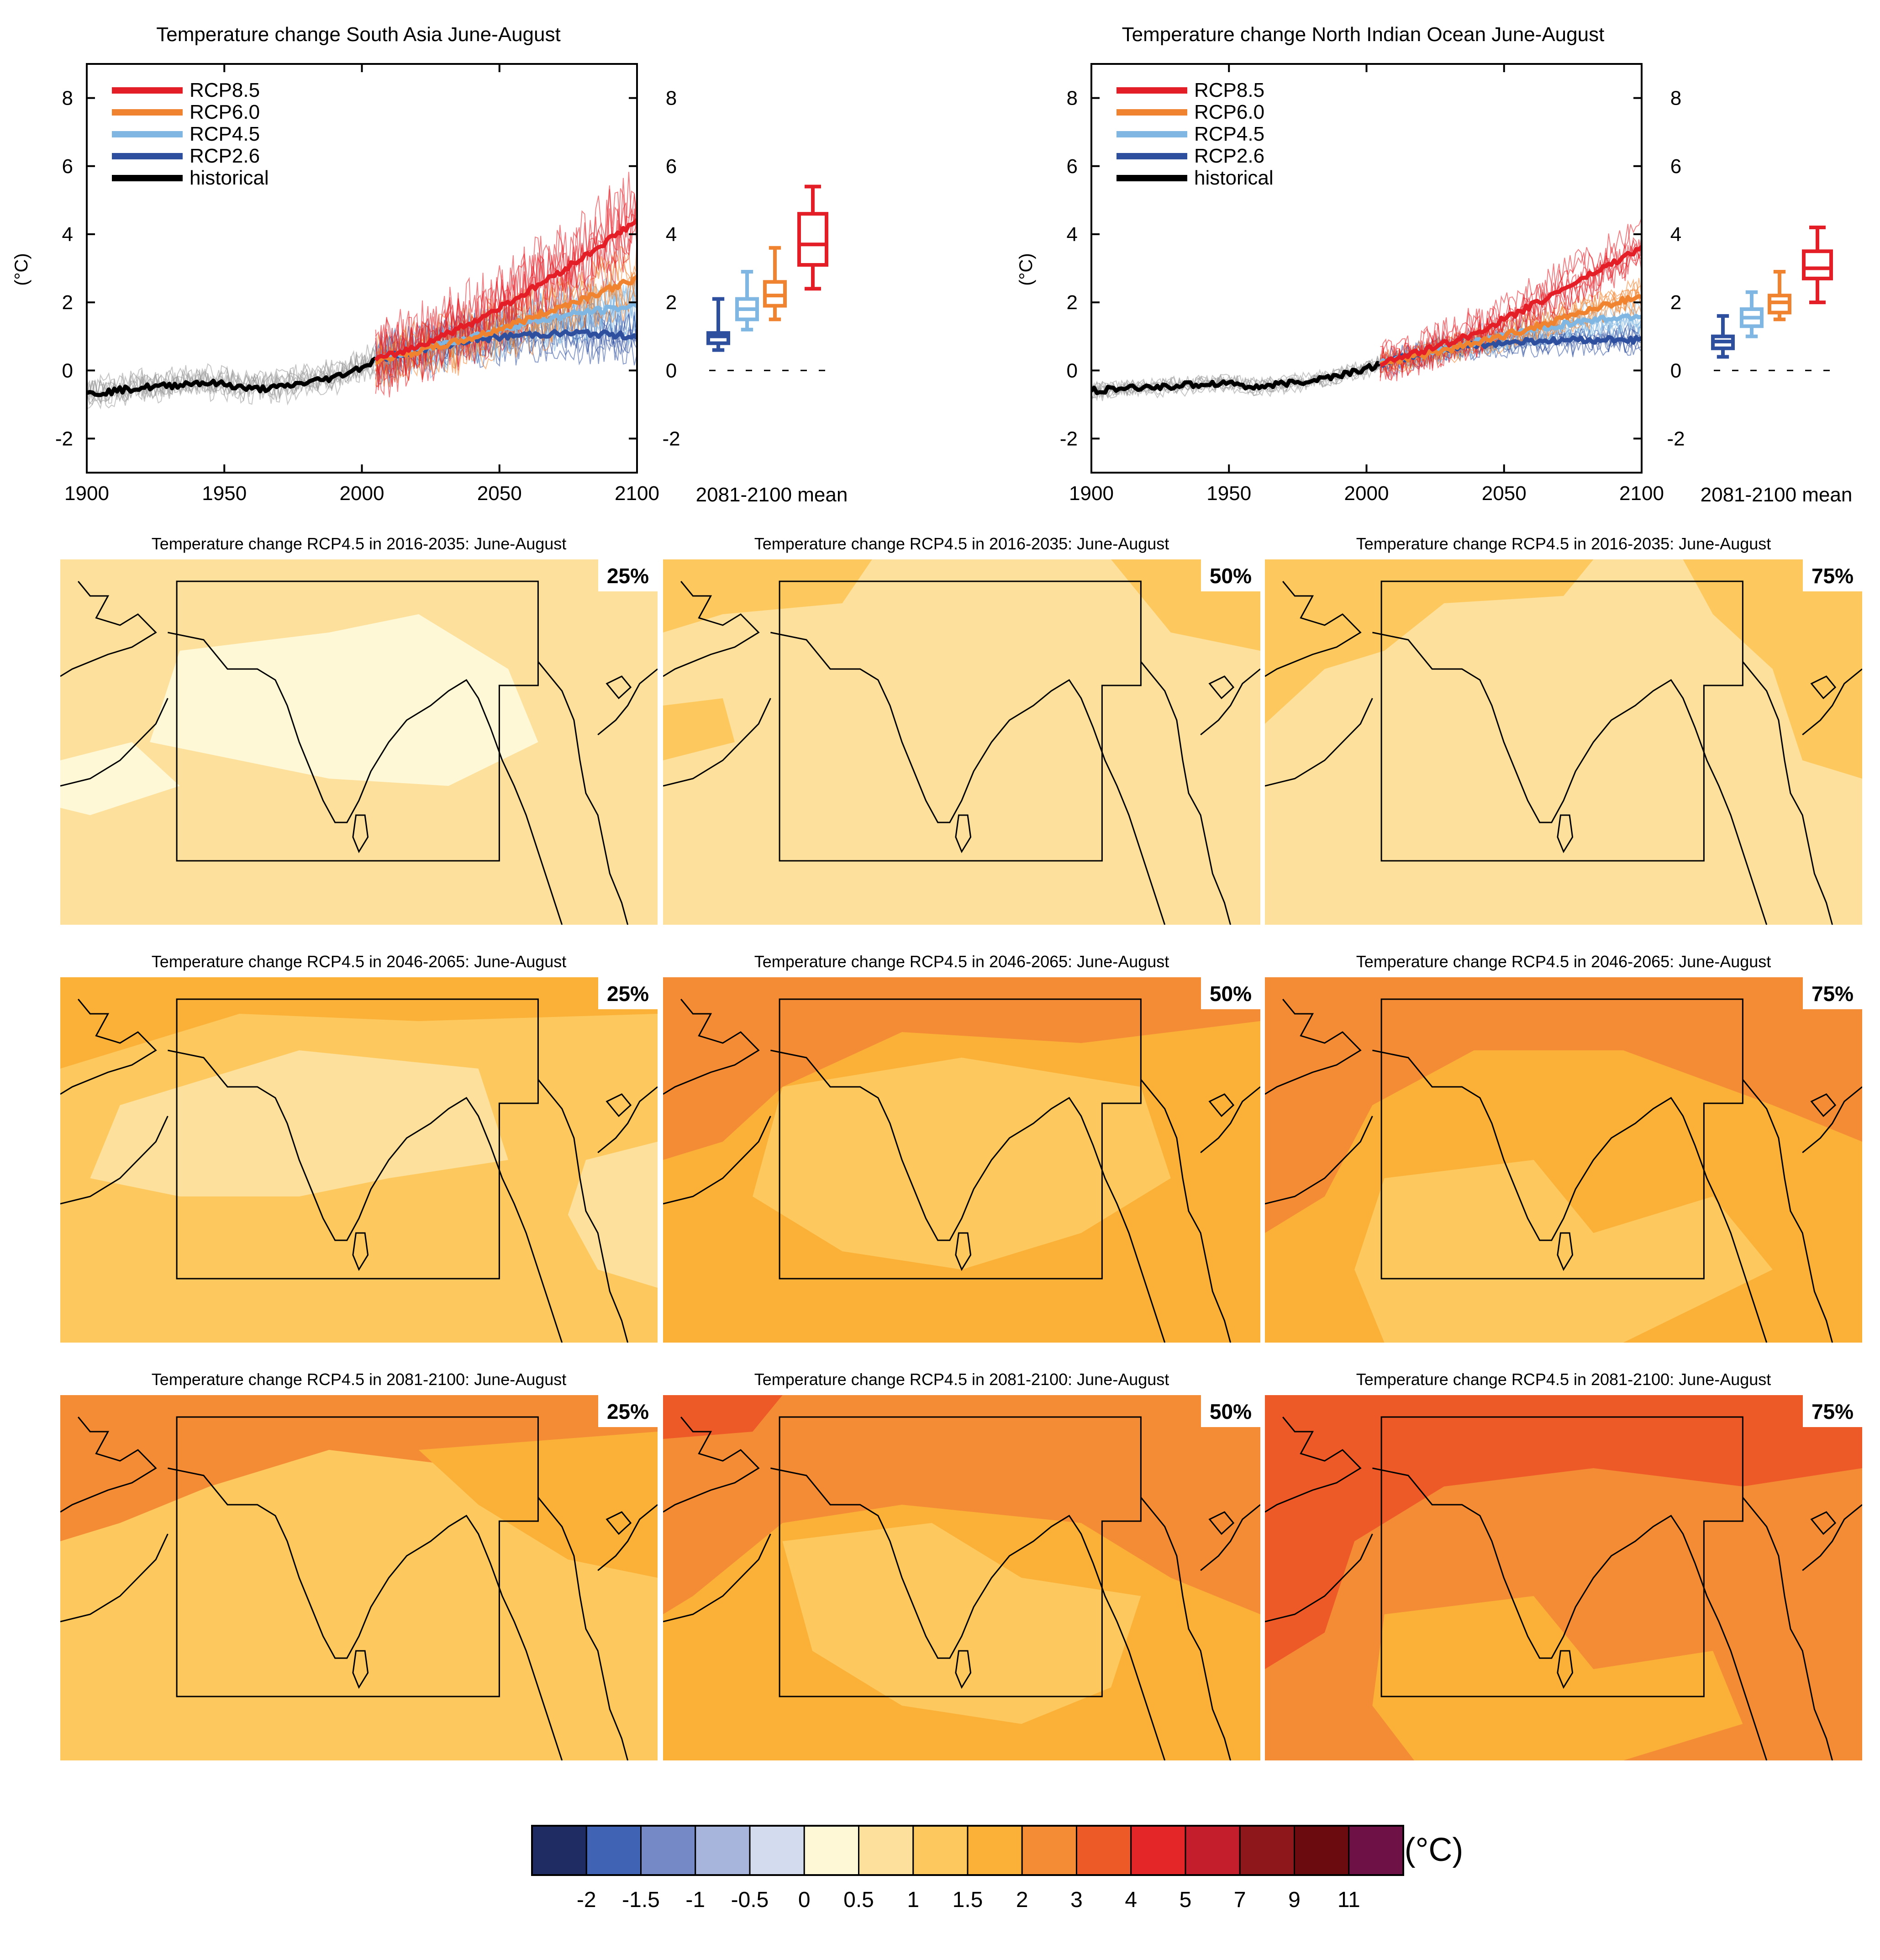 The width and height of the screenshot is (1880, 1960). I want to click on colorbar-tick-label: 3, so click(1076, 1900).